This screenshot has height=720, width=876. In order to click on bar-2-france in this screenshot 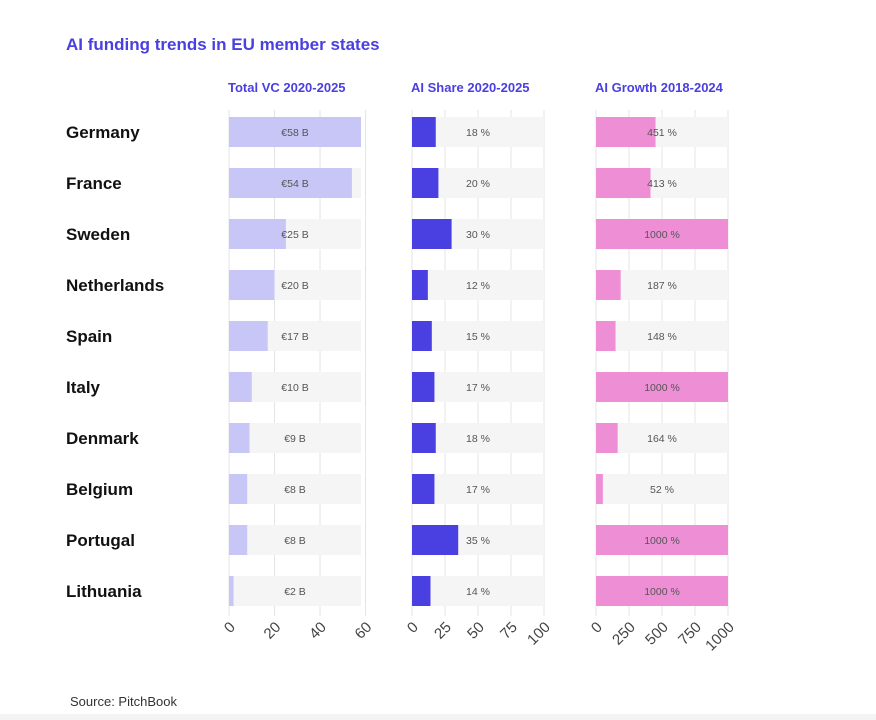, I will do `click(425, 183)`.